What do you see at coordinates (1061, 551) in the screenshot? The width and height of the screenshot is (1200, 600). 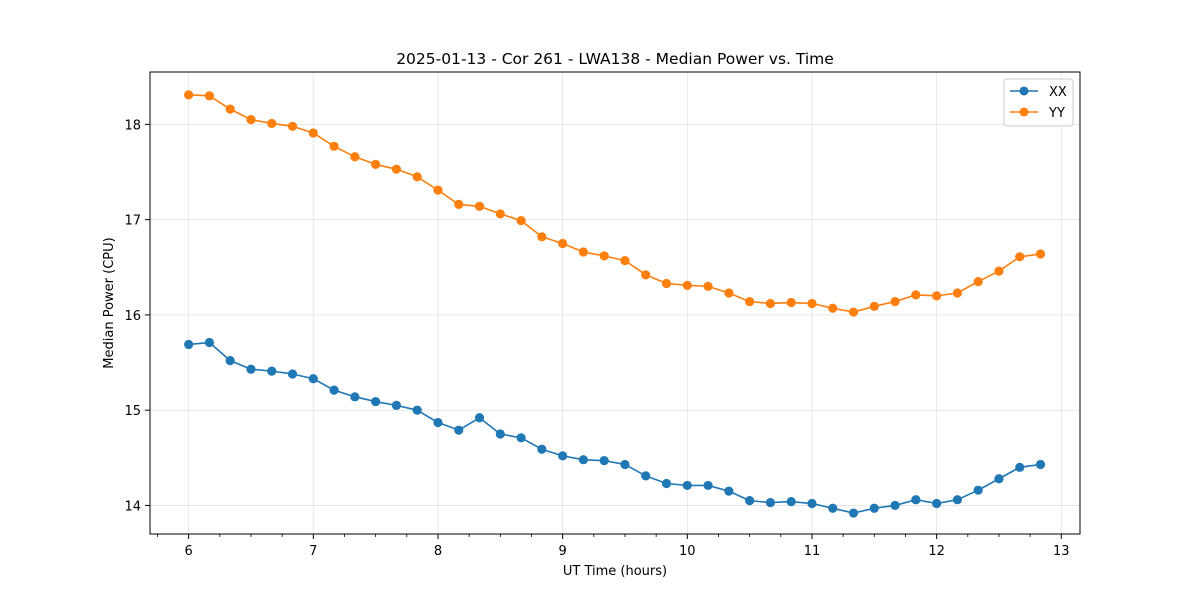 I see `x-tick-label: 13` at bounding box center [1061, 551].